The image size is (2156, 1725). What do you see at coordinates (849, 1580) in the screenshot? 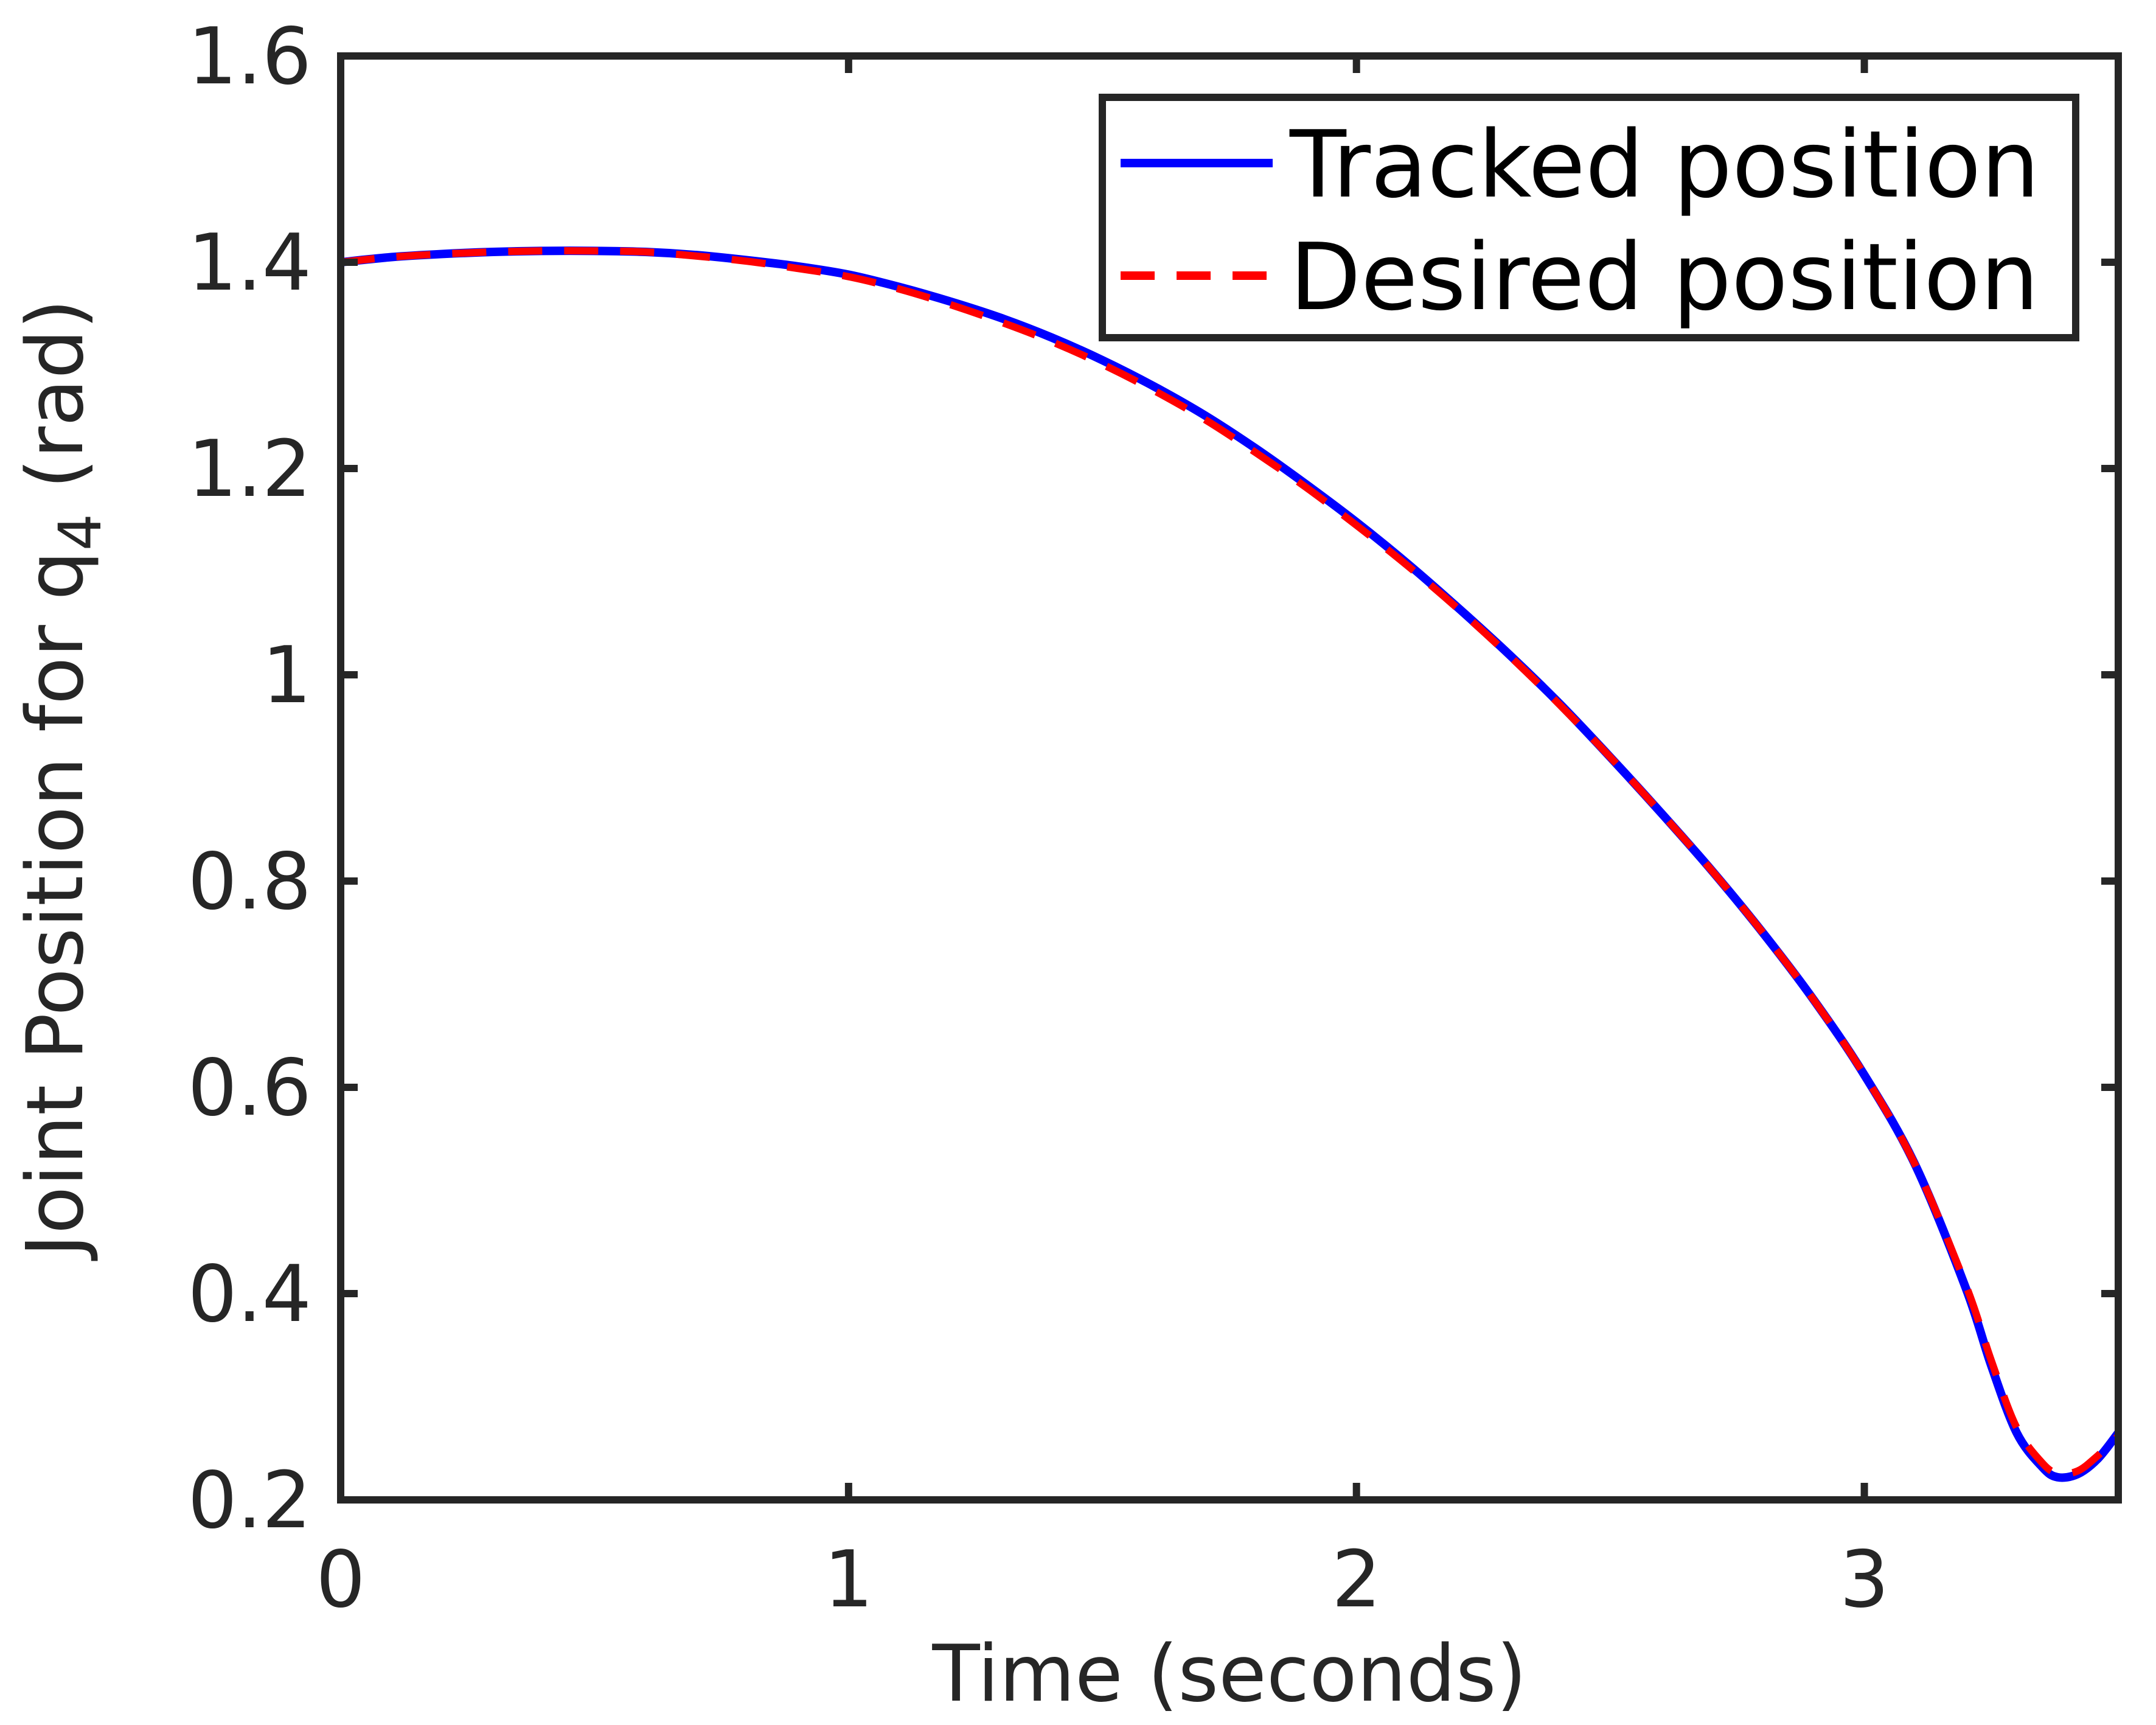
I see `x-tick-label: 1` at bounding box center [849, 1580].